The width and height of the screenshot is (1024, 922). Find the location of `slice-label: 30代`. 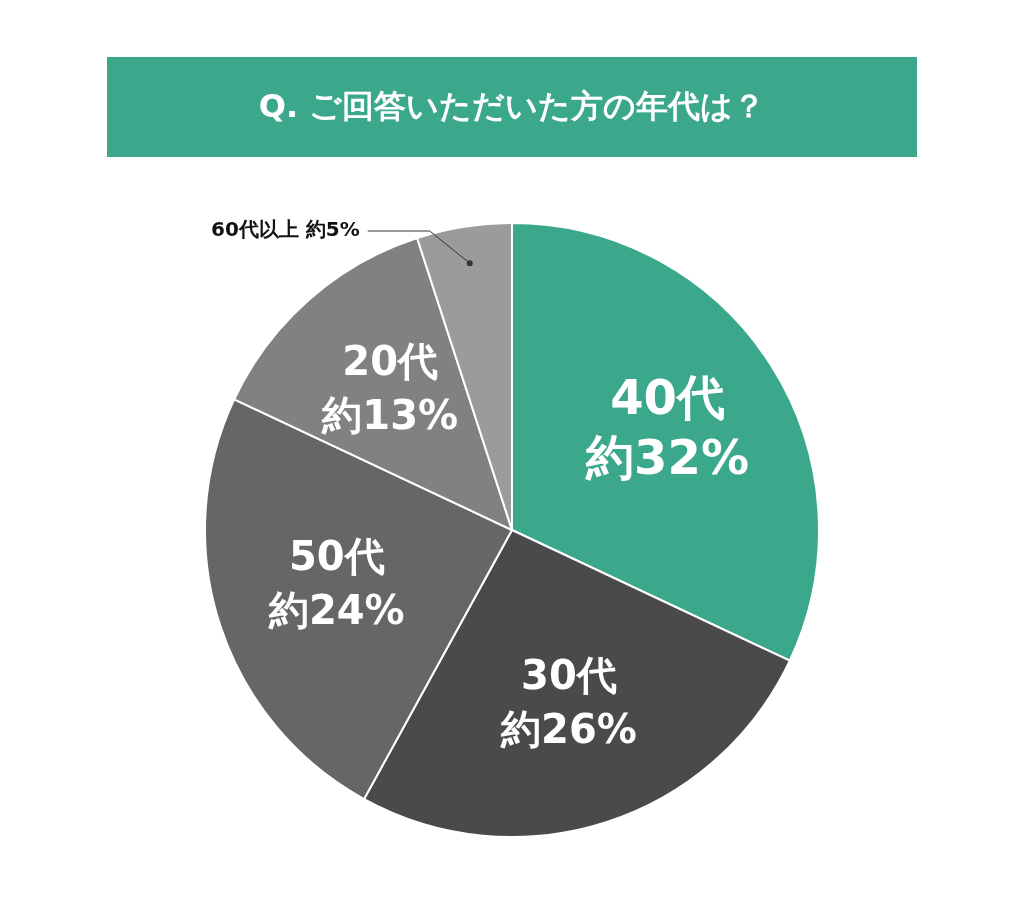

slice-label: 30代 is located at coordinates (569, 674).